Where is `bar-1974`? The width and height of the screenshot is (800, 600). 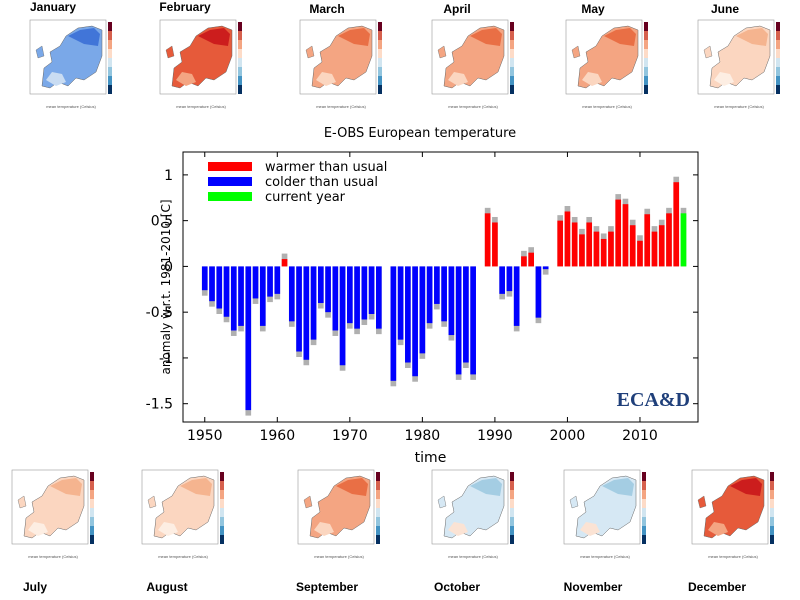
bar-1974 is located at coordinates (379, 297).